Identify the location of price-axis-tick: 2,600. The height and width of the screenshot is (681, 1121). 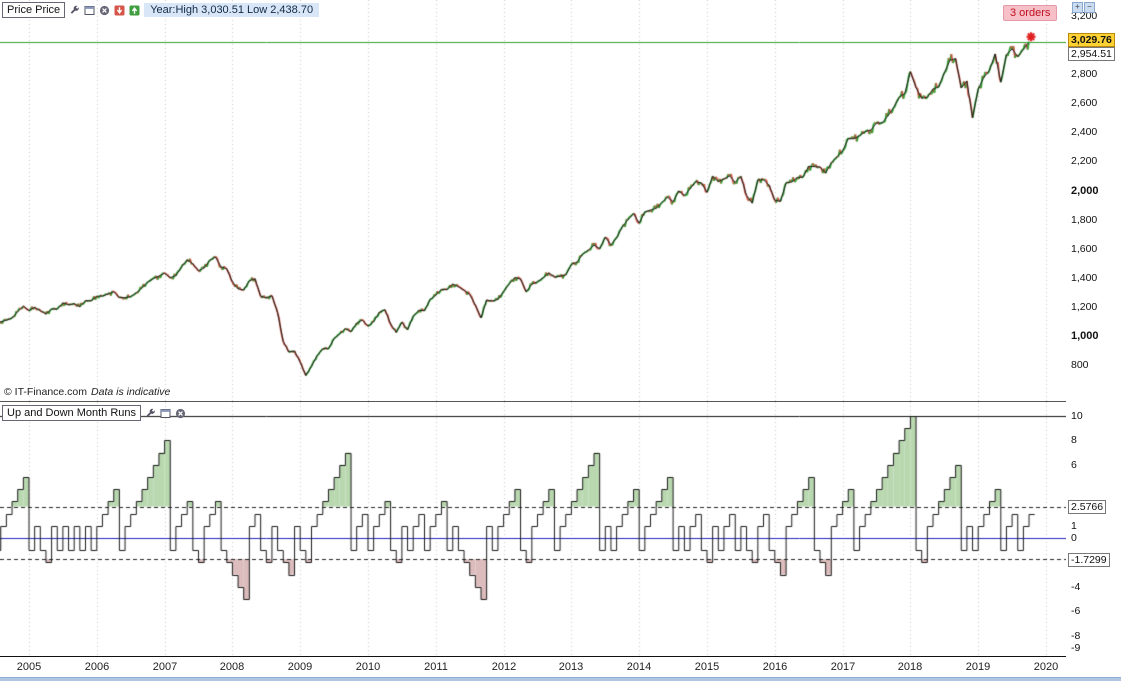
(1084, 103).